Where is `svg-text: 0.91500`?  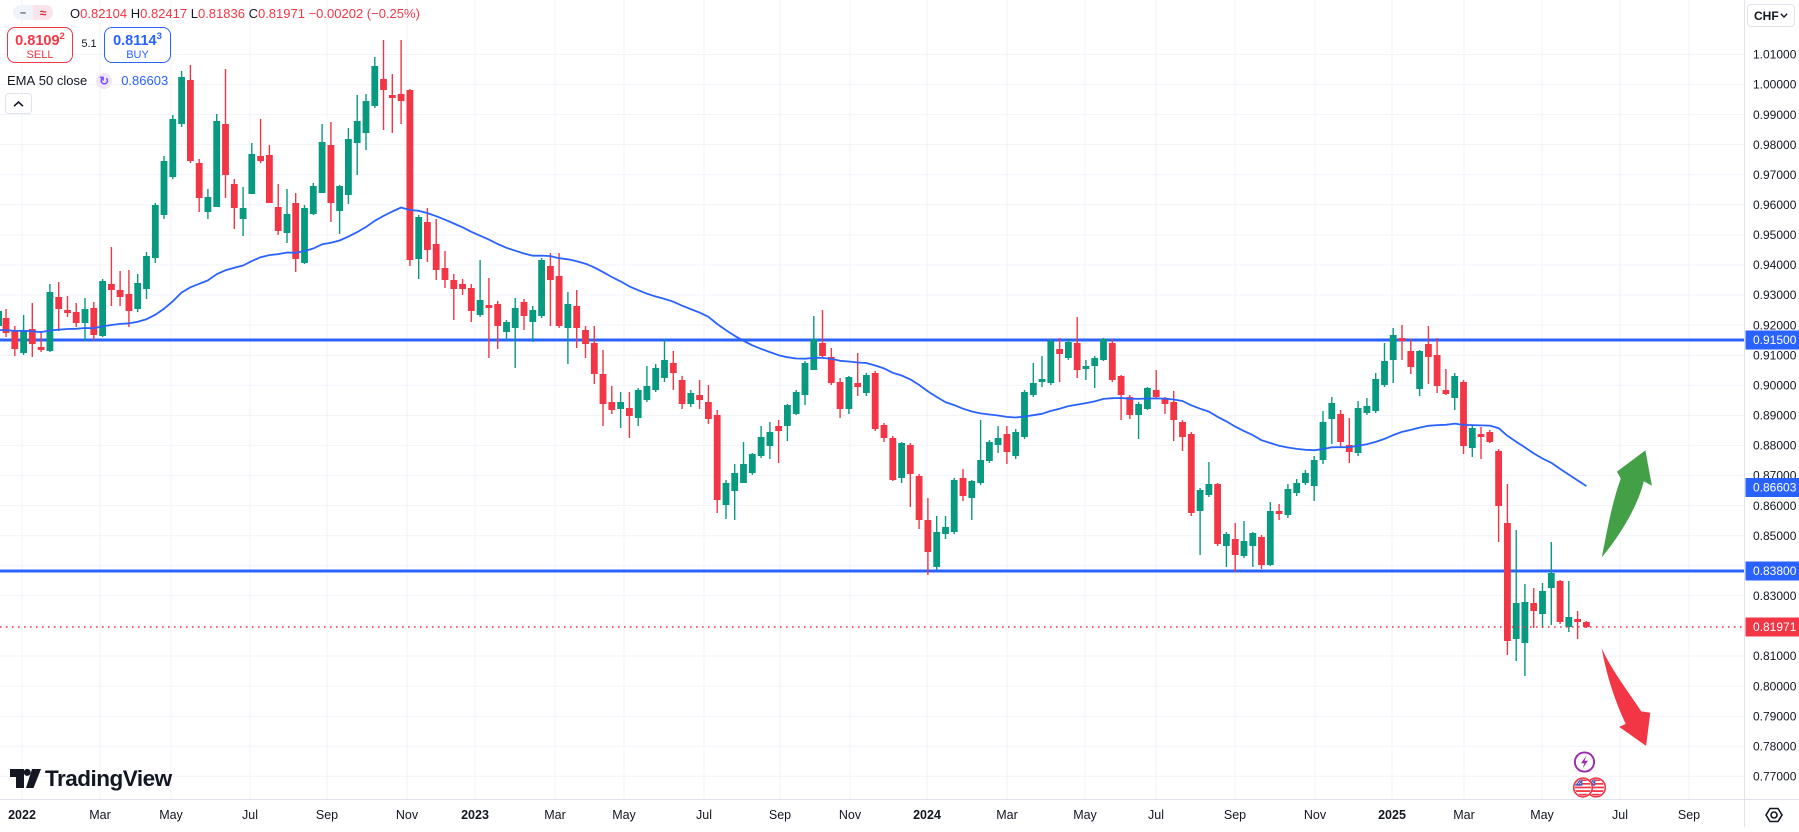
svg-text: 0.91500 is located at coordinates (1775, 340).